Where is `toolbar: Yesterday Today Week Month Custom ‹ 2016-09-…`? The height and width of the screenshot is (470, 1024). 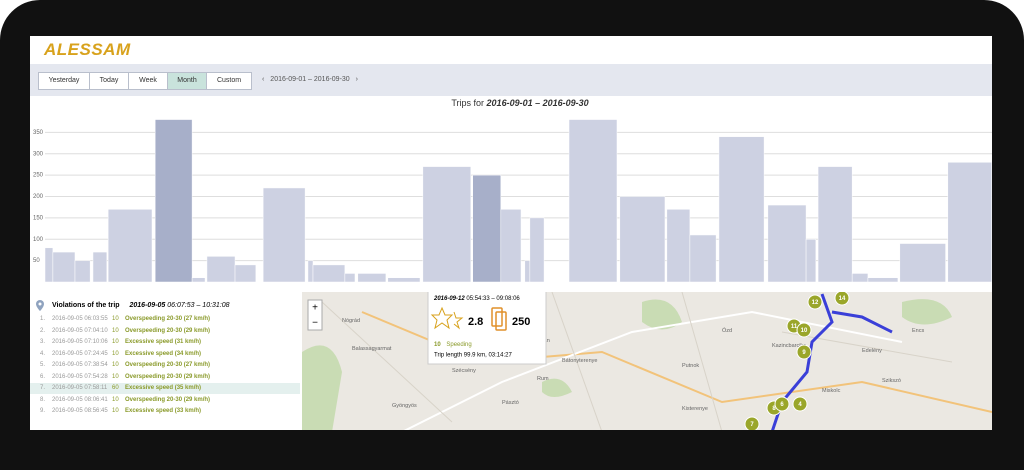
toolbar: Yesterday Today Week Month Custom ‹ 2016-09-… is located at coordinates (511, 80).